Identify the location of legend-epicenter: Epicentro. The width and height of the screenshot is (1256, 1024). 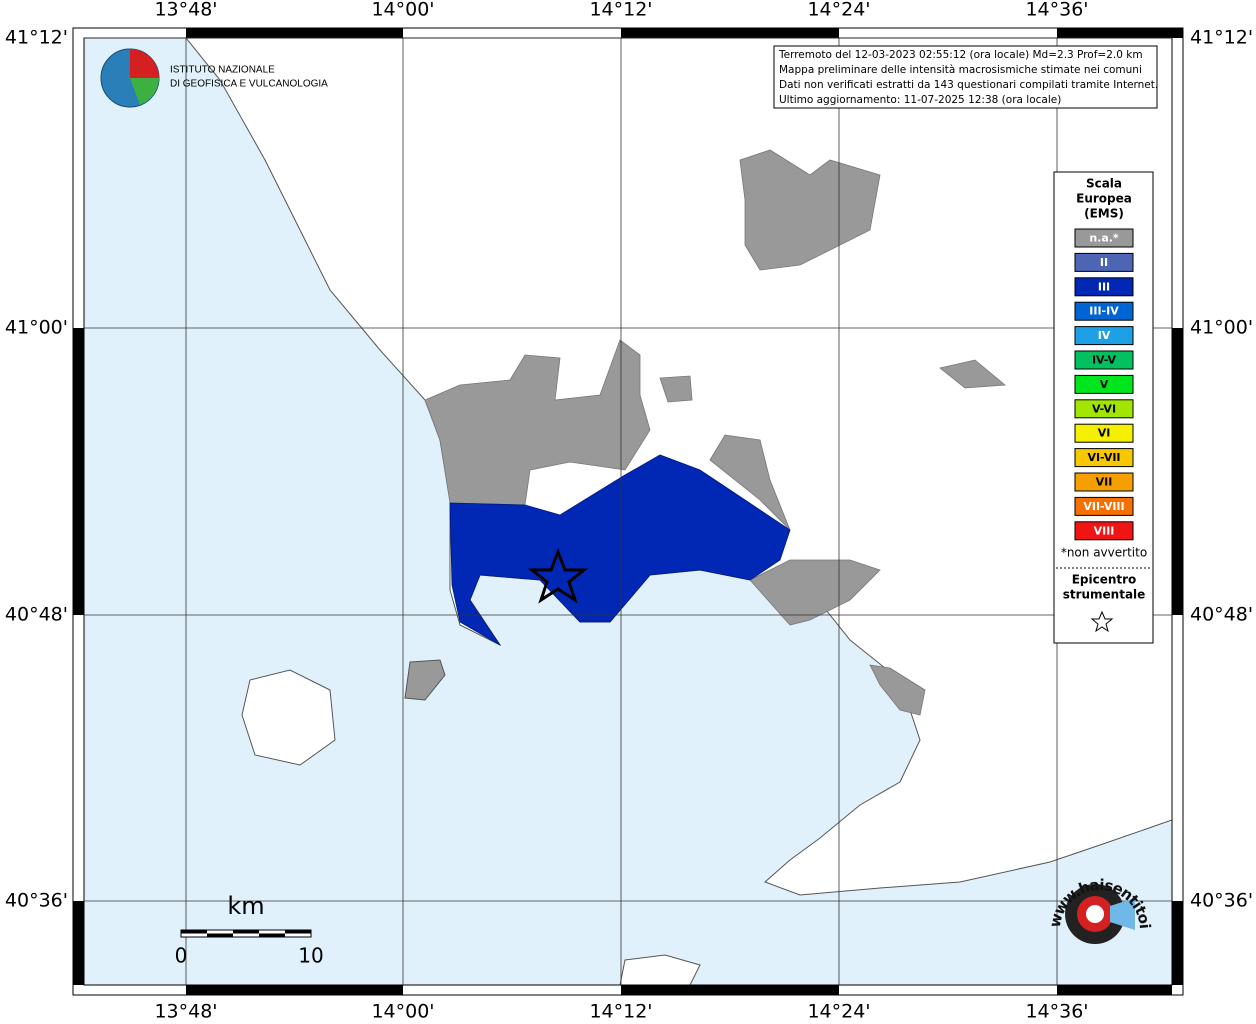
(1104, 580).